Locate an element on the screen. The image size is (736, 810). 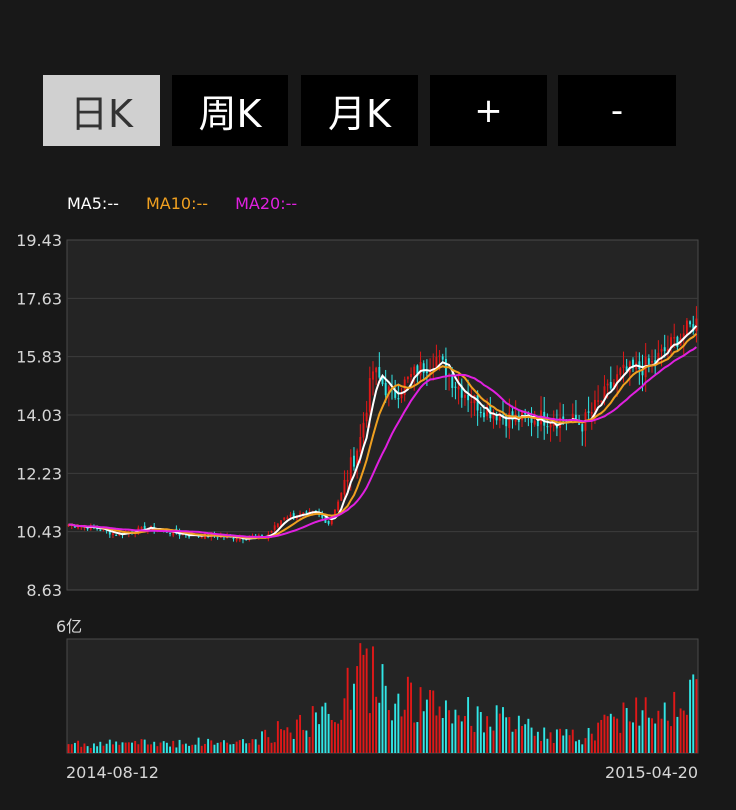
ma10-legend: MA10:-- is located at coordinates (177, 203).